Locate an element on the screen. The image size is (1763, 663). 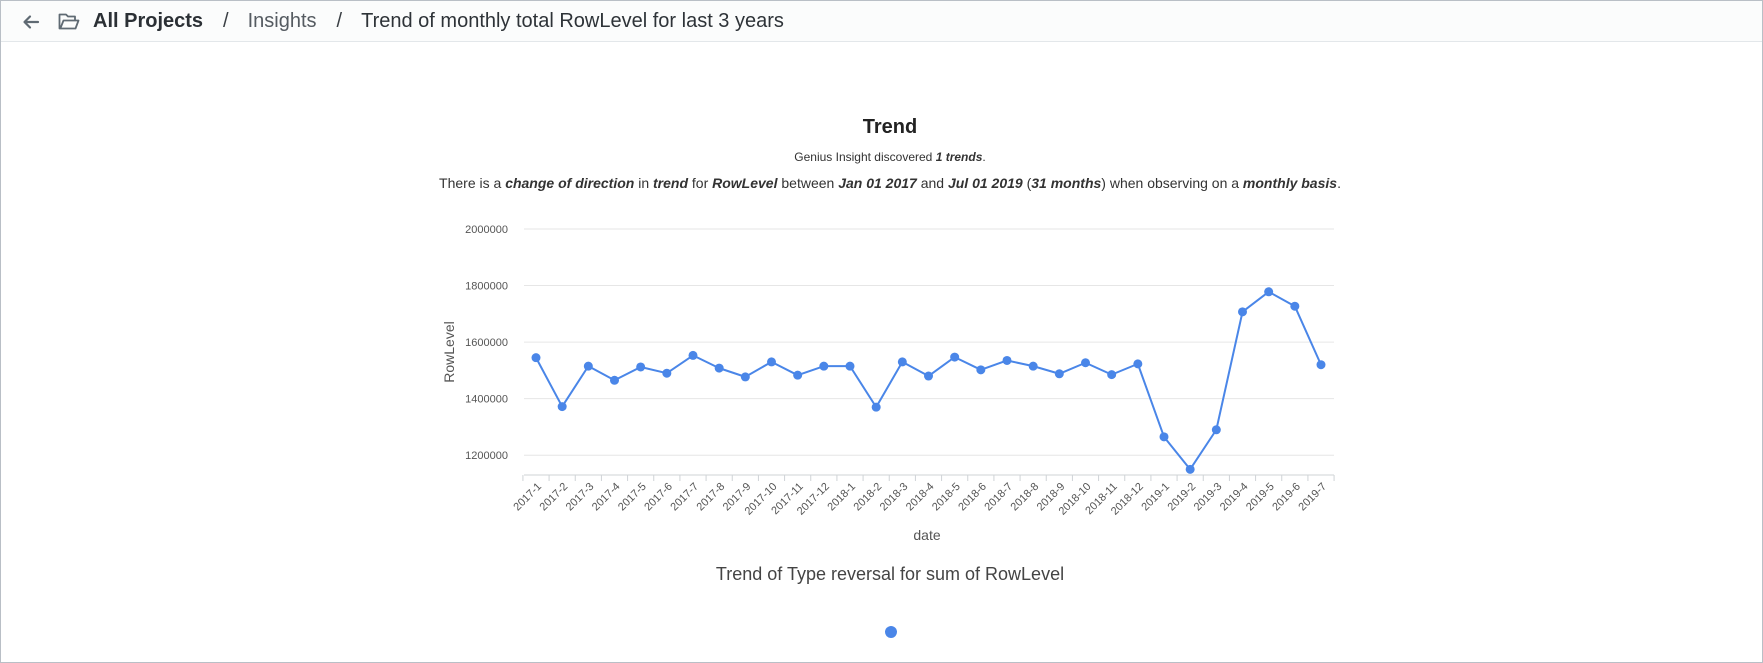
x-tick-label: 2019-3 is located at coordinates (1208, 497).